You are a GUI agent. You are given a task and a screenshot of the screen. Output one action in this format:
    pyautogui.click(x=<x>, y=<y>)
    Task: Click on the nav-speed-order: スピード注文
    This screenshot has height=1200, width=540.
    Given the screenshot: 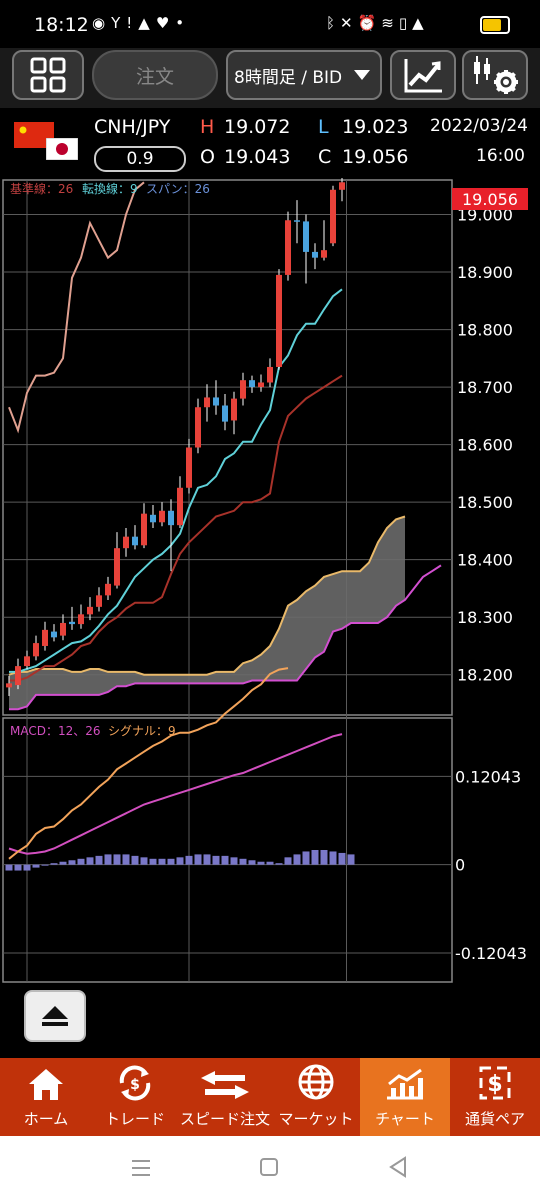 What is the action you would take?
    pyautogui.click(x=225, y=1097)
    